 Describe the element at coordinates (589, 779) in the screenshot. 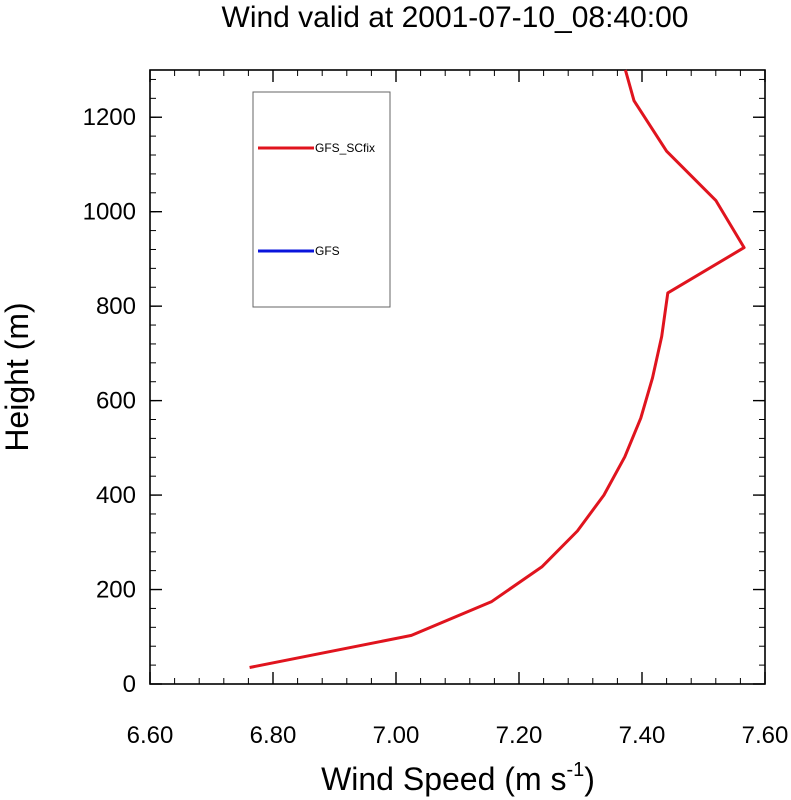

I see `x-axis-label-end: )` at that location.